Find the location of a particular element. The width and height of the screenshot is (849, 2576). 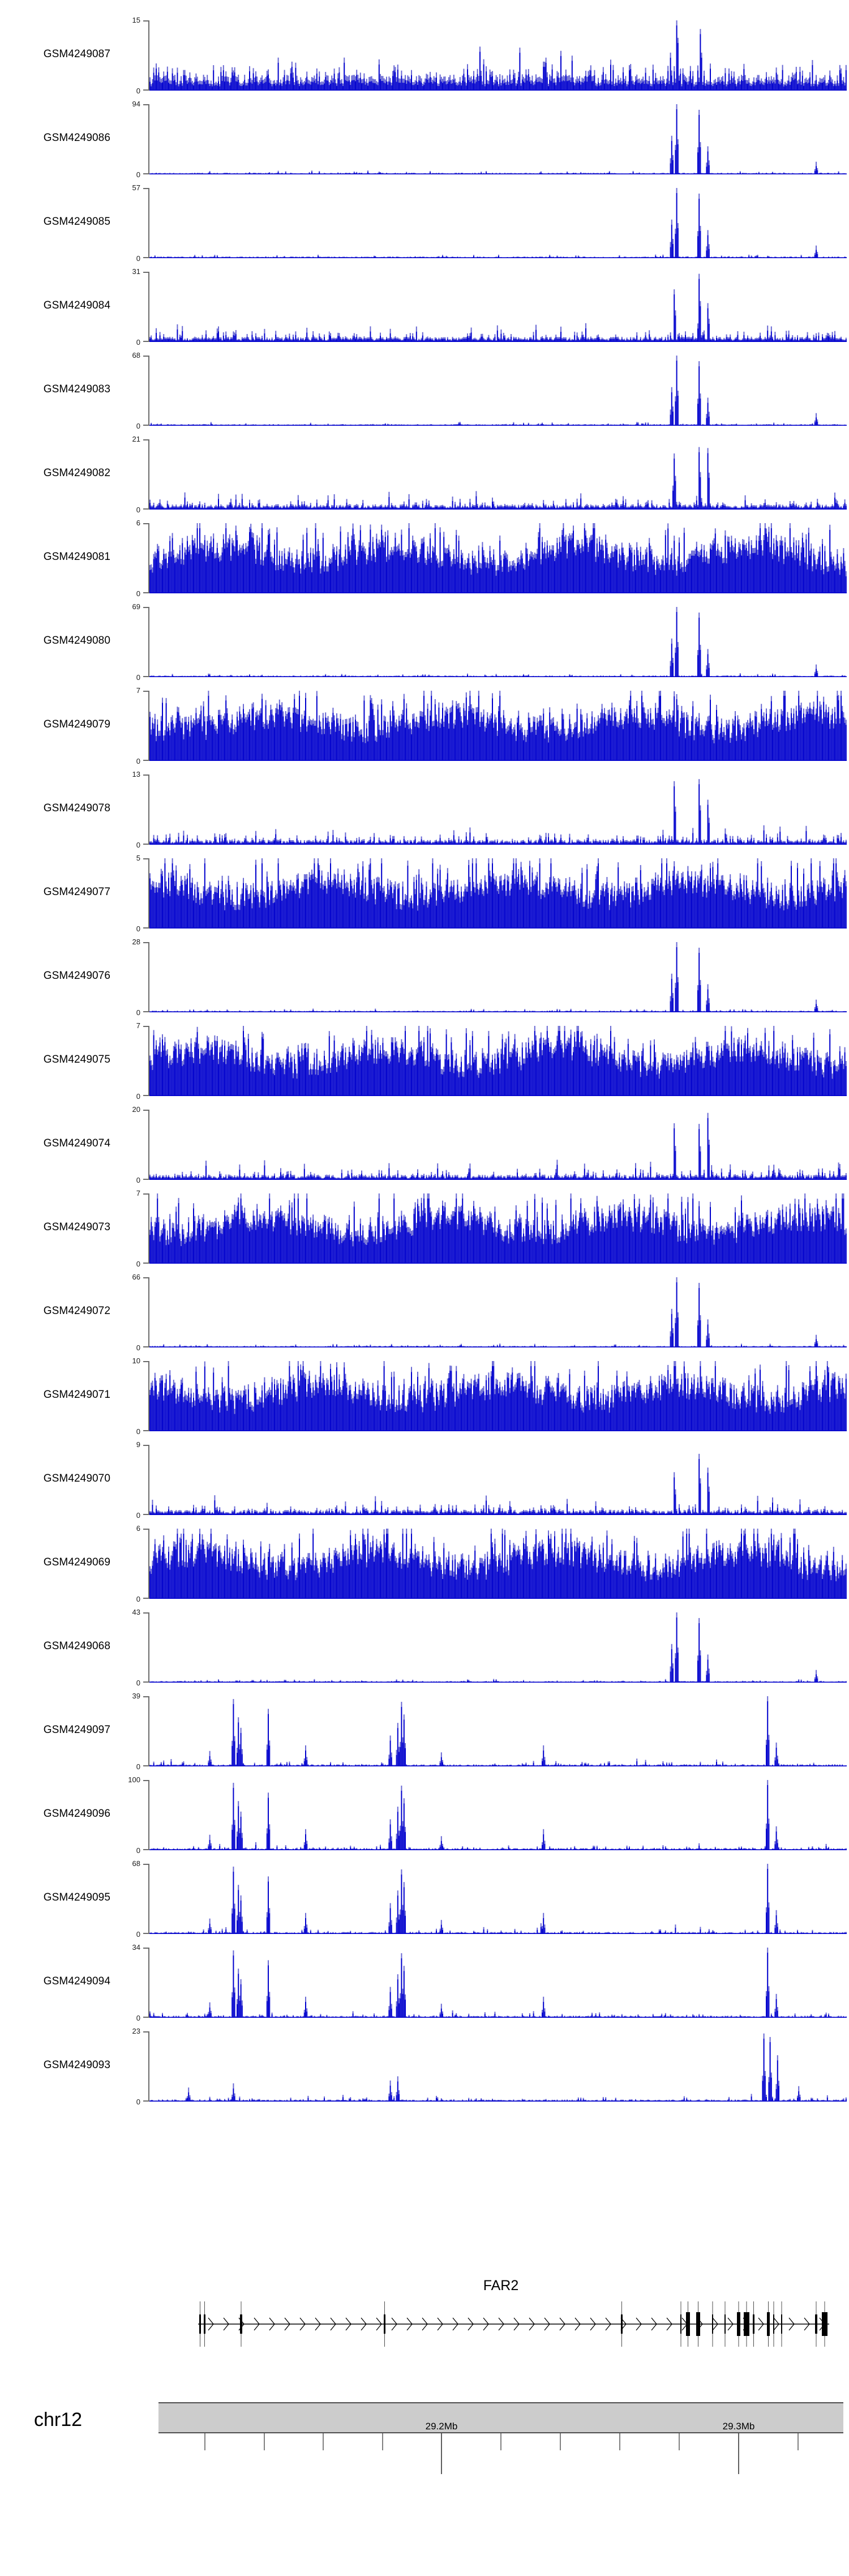

track-y-axis: 57 0 is located at coordinates (130, 223).